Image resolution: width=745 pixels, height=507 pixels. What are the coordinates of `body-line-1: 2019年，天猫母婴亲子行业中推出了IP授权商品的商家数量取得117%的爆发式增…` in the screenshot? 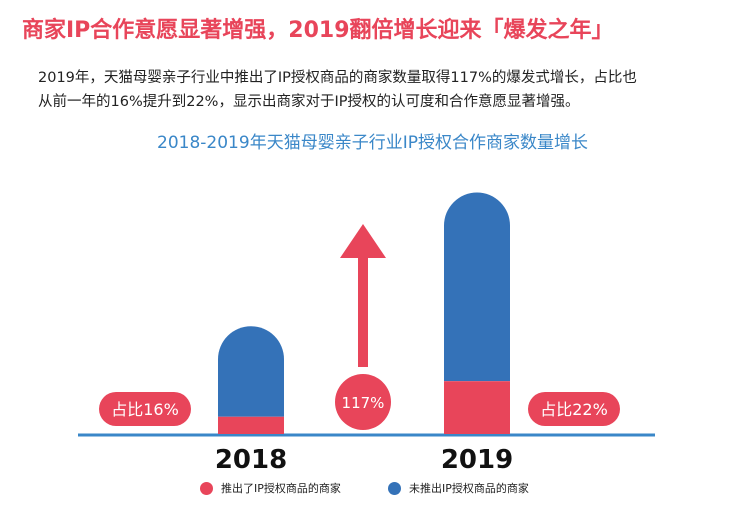 It's located at (337, 78).